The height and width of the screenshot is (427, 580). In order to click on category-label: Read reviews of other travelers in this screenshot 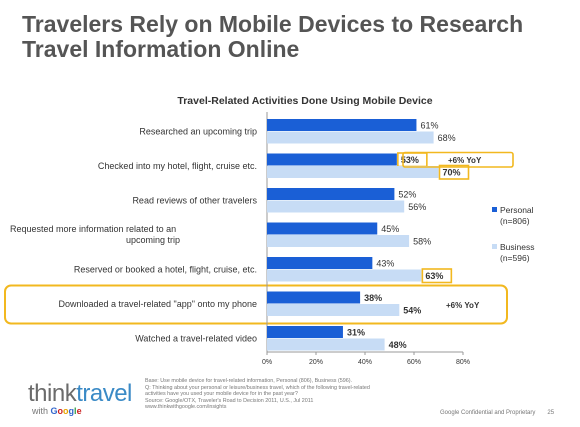, I will do `click(194, 201)`.